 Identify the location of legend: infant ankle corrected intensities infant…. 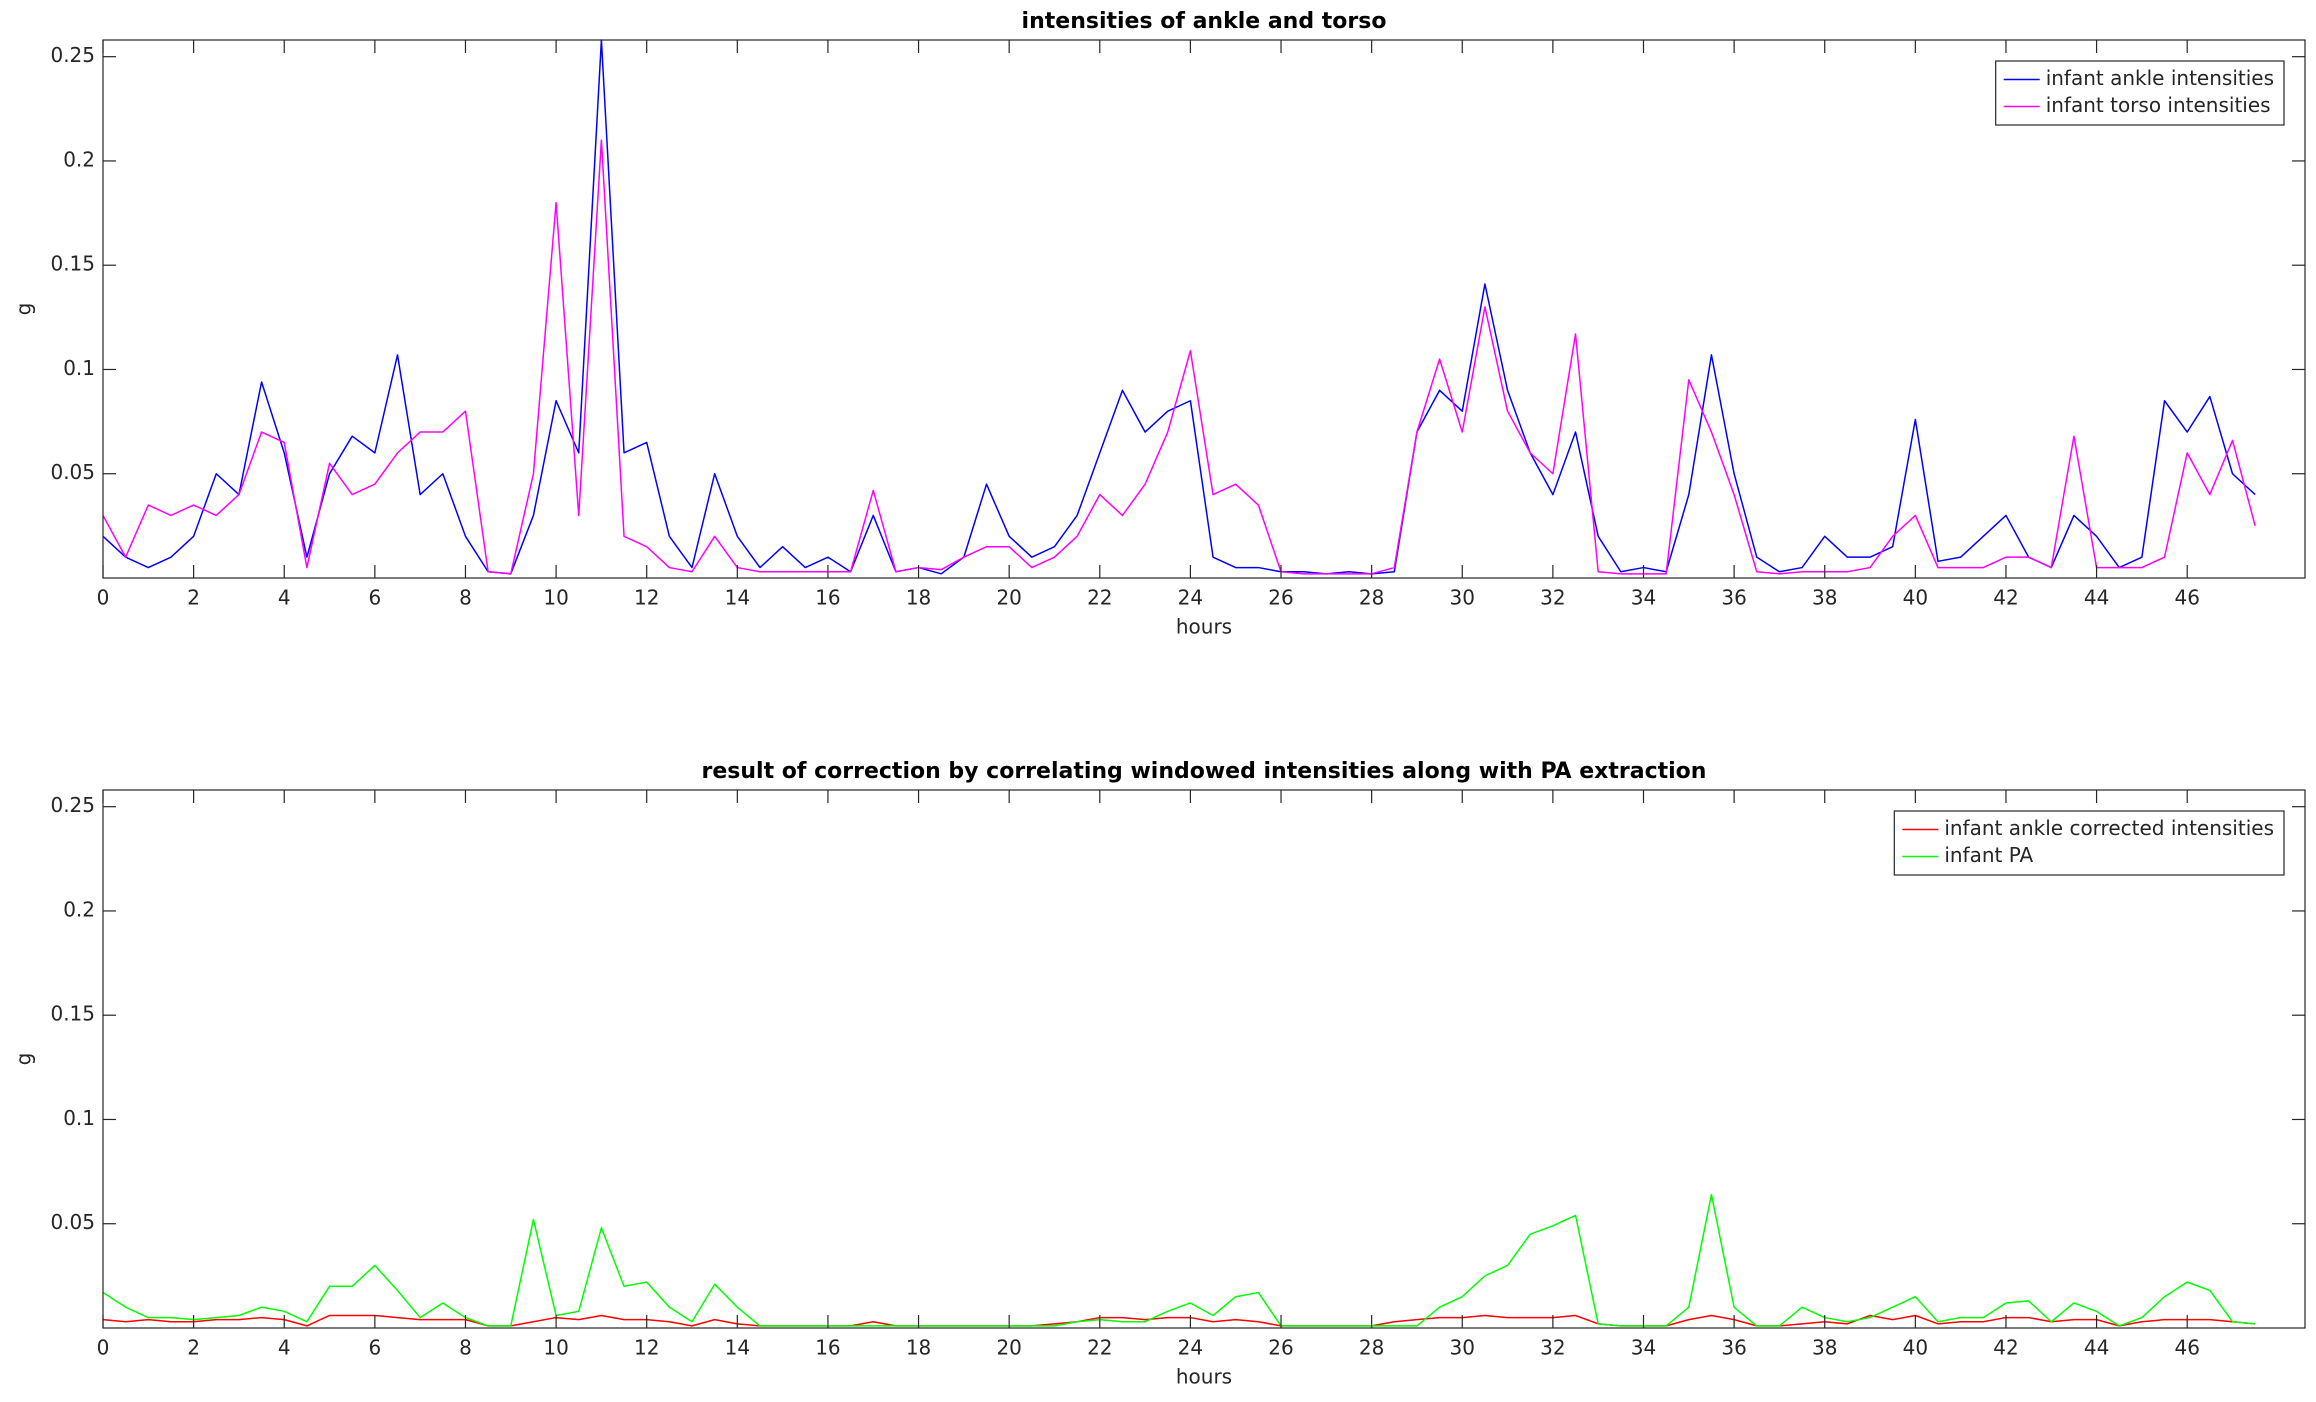
(2089, 843).